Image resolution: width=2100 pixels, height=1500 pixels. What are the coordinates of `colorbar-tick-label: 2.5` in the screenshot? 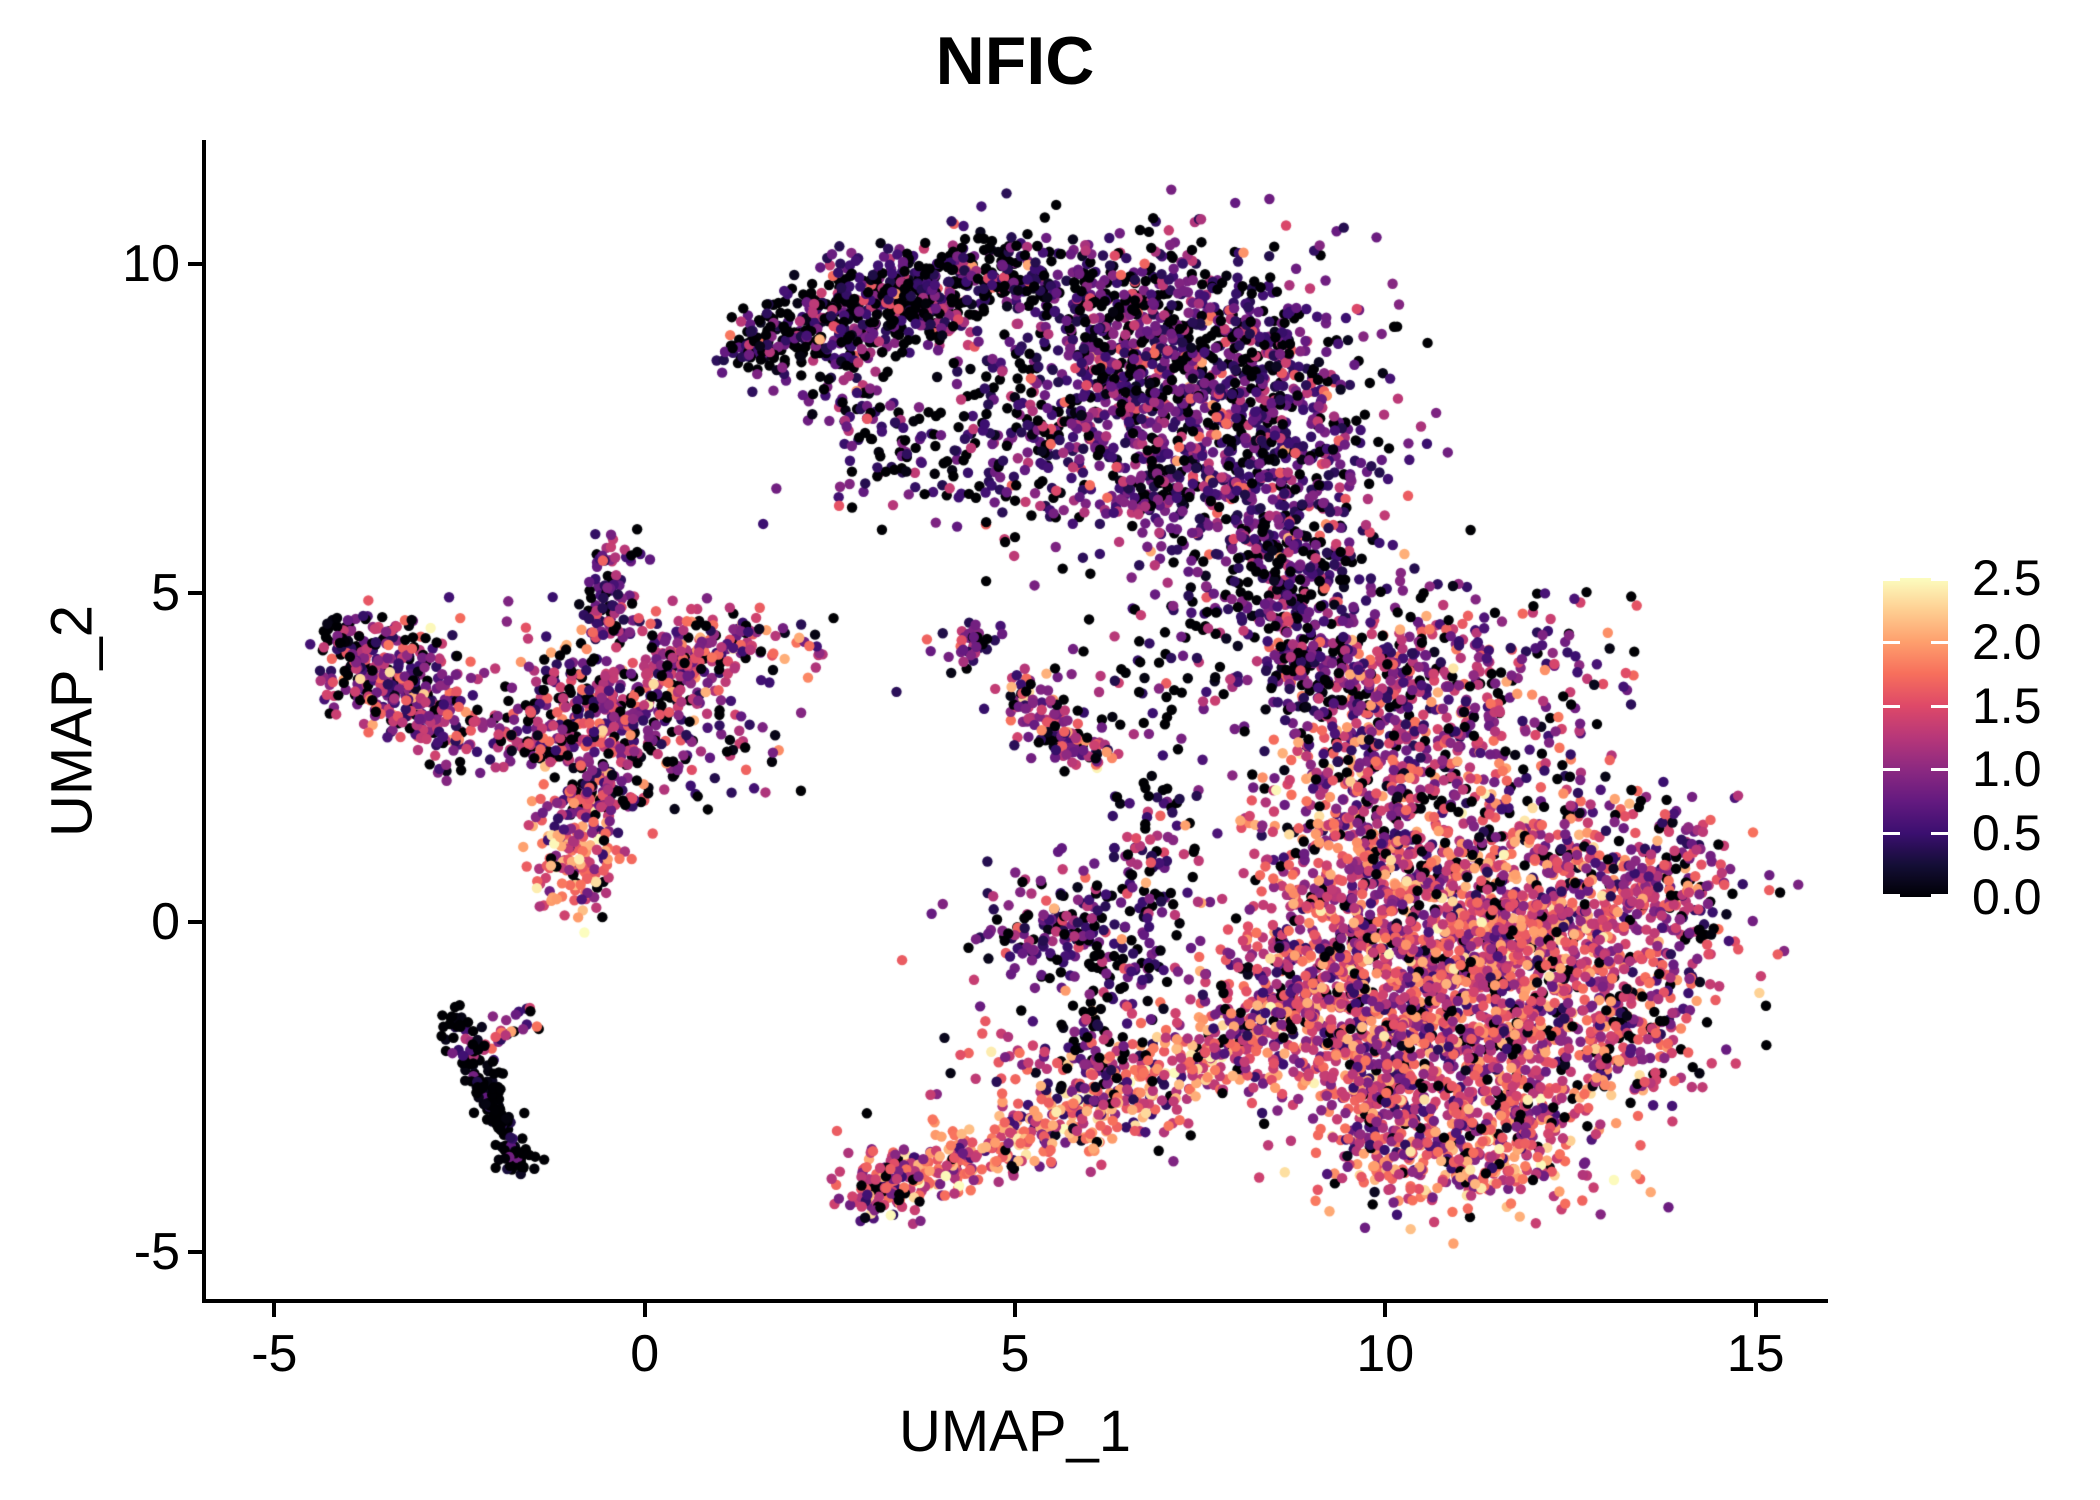 It's located at (2007, 578).